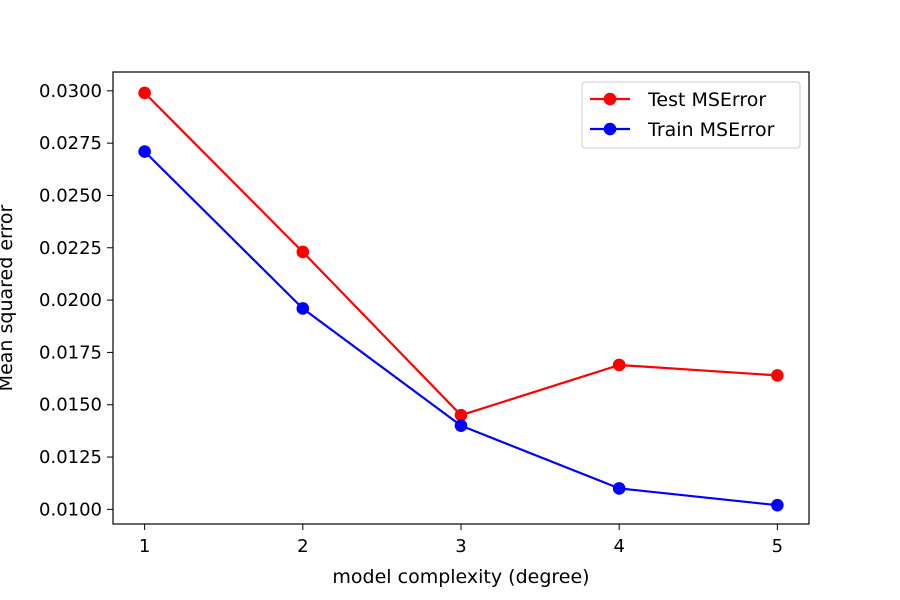 This screenshot has height=600, width=900. Describe the element at coordinates (610, 99) in the screenshot. I see `legend-test-mserror-marker` at that location.